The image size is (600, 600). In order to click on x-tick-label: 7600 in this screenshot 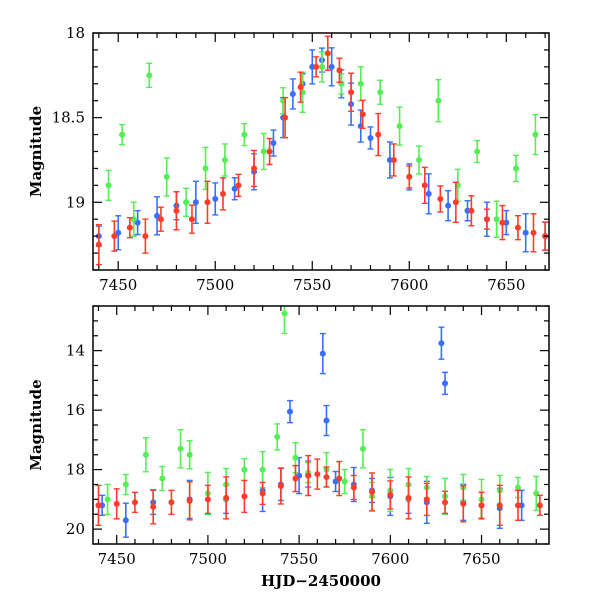, I will do `click(390, 559)`.